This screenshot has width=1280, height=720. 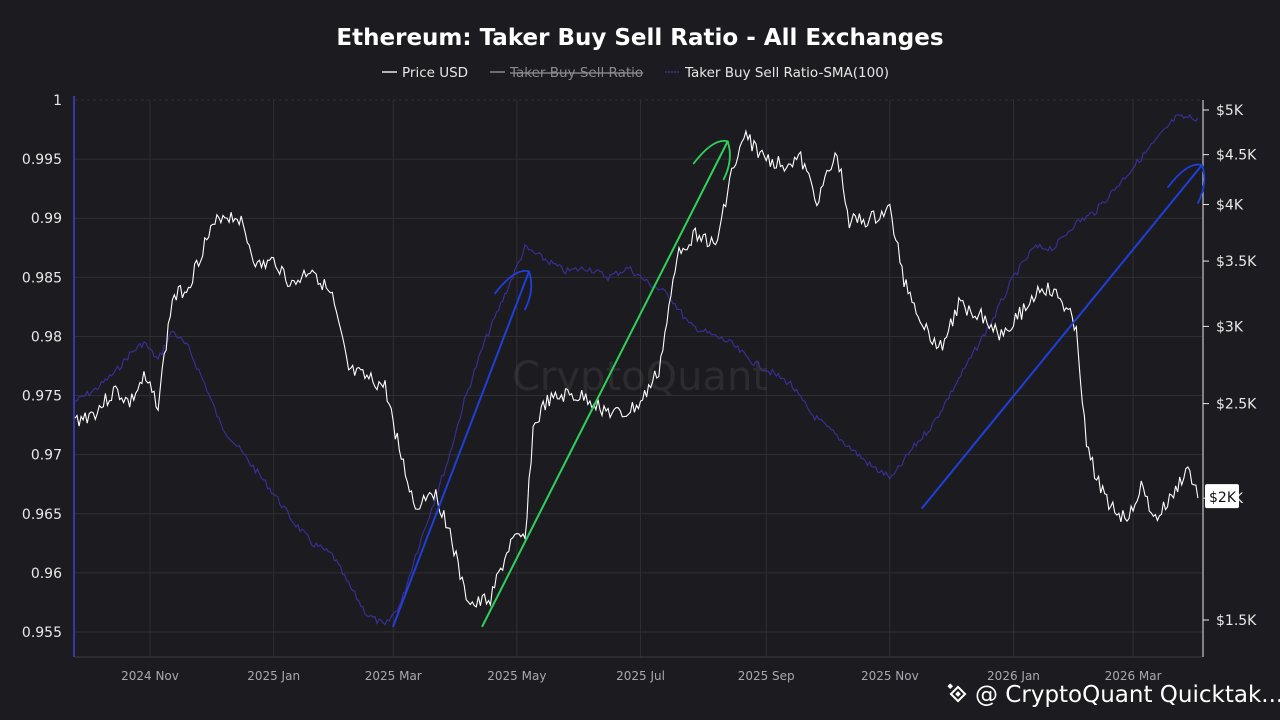 I want to click on x-tick-label: 2025 Sep, so click(x=766, y=676).